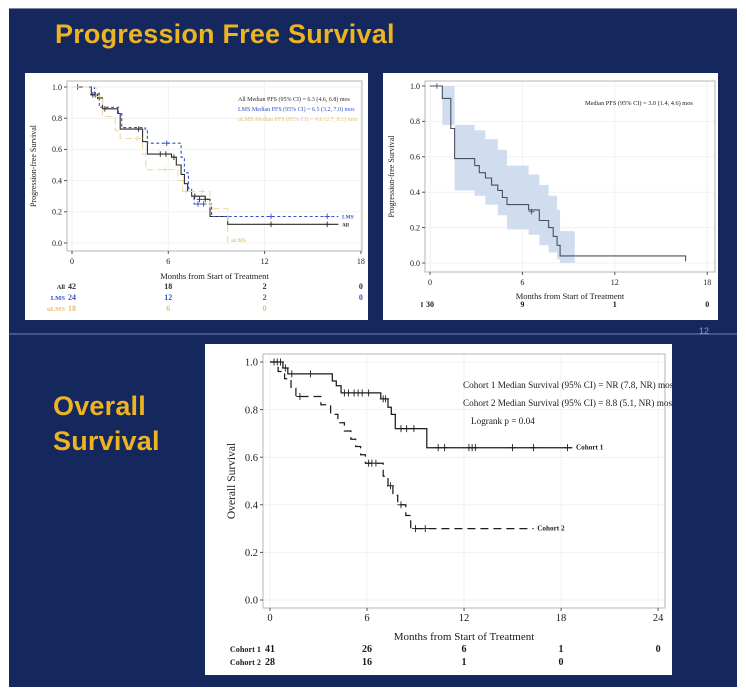 The height and width of the screenshot is (693, 746). Describe the element at coordinates (367, 649) in the screenshot. I see `svg-text: 26` at that location.